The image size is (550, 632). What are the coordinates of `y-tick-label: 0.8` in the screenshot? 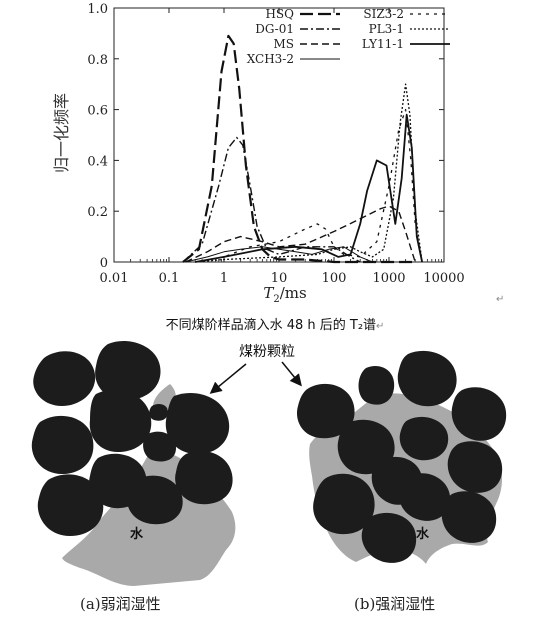 It's located at (97, 60).